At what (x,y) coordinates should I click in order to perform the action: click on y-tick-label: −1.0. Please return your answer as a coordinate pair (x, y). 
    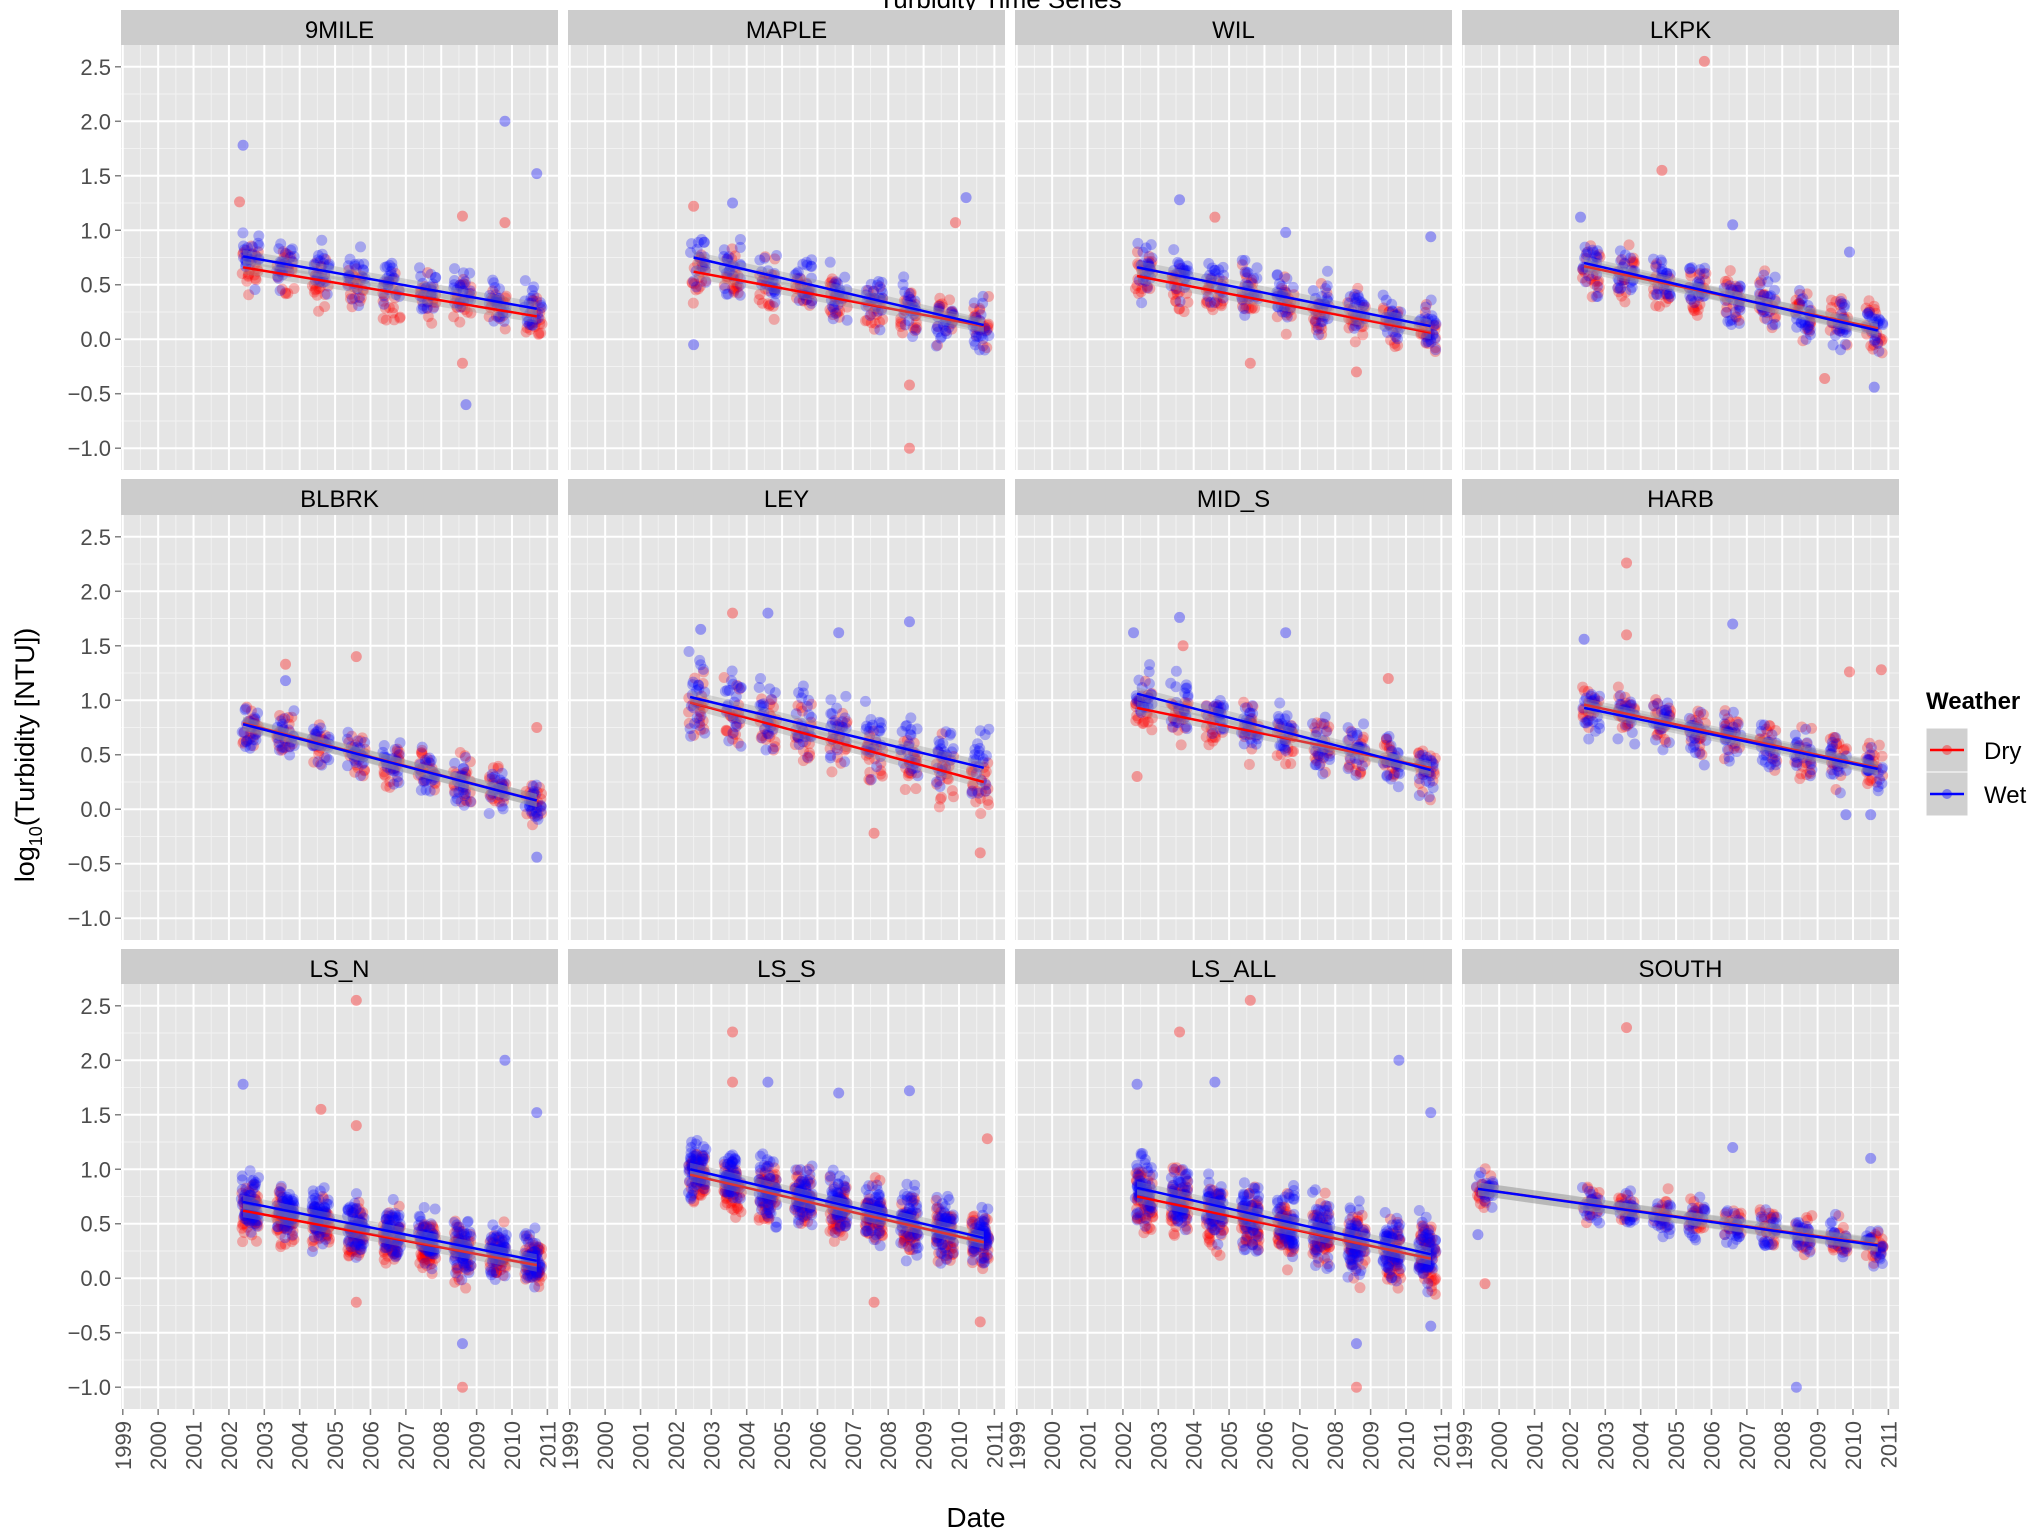
    Looking at the image, I should click on (89, 1387).